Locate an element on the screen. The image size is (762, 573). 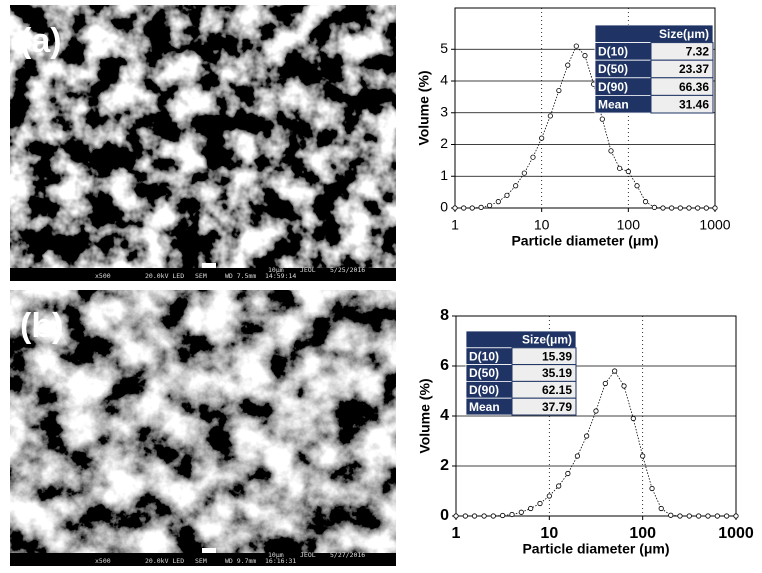
sem-info: WD 7.5mm is located at coordinates (240, 276).